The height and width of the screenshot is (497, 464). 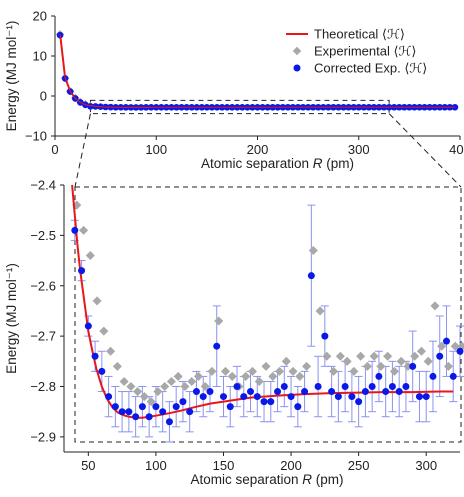 I want to click on y-tick-label: 10, so click(x=40, y=56).